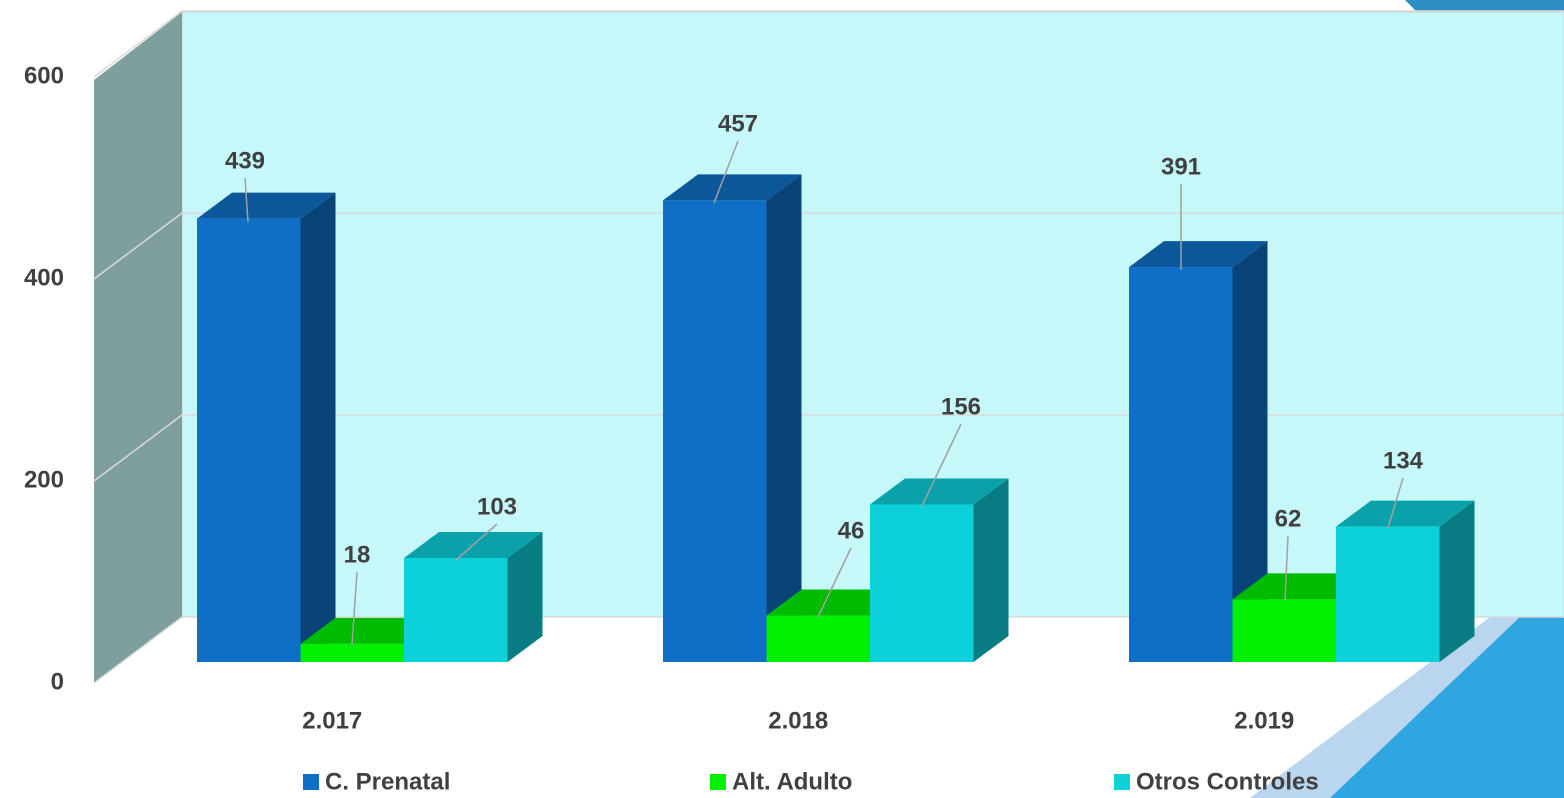  Describe the element at coordinates (1403, 460) in the screenshot. I see `data-label: 134` at that location.